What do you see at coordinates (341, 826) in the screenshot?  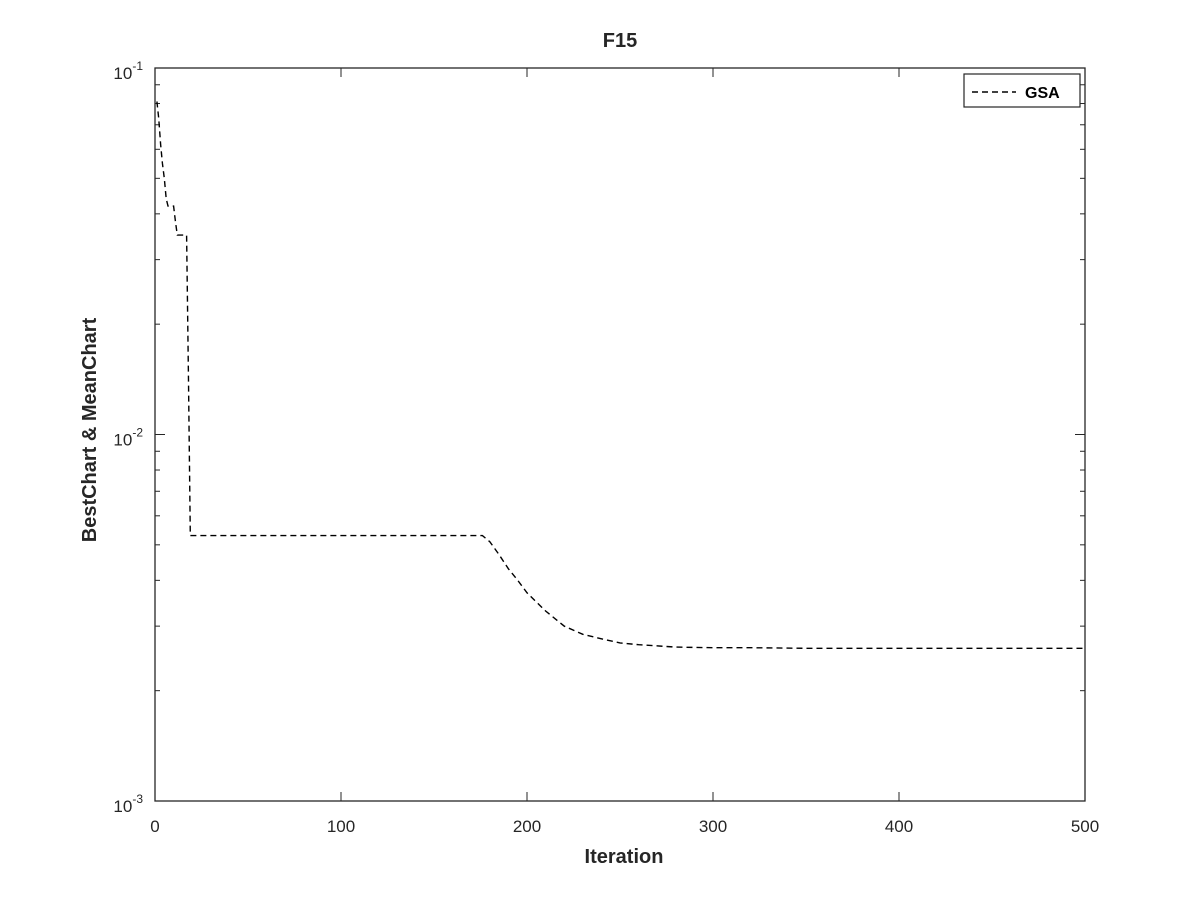 I see `x-tick-label: 100` at bounding box center [341, 826].